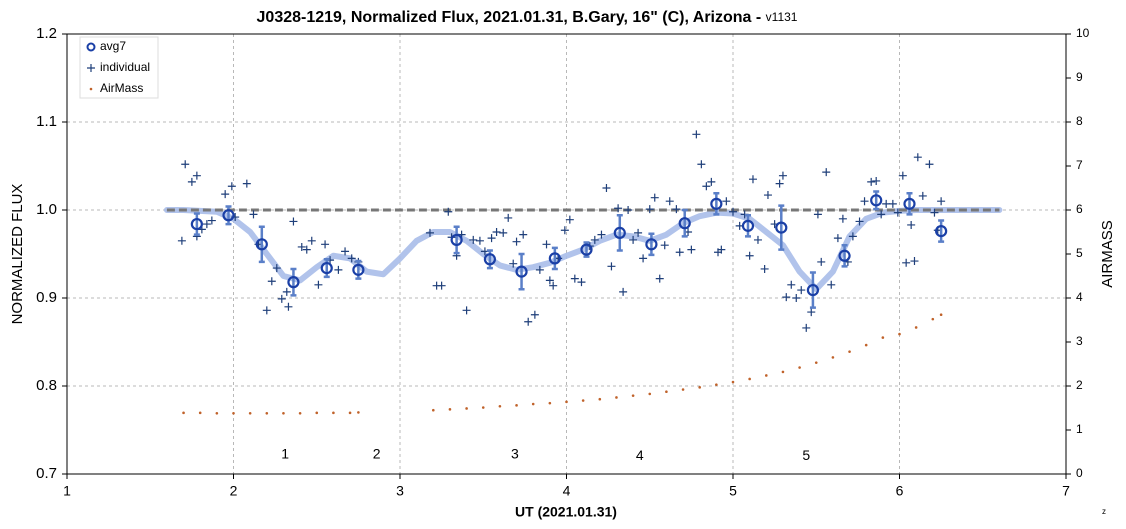  I want to click on y-tick-label: 1.2, so click(46, 33).